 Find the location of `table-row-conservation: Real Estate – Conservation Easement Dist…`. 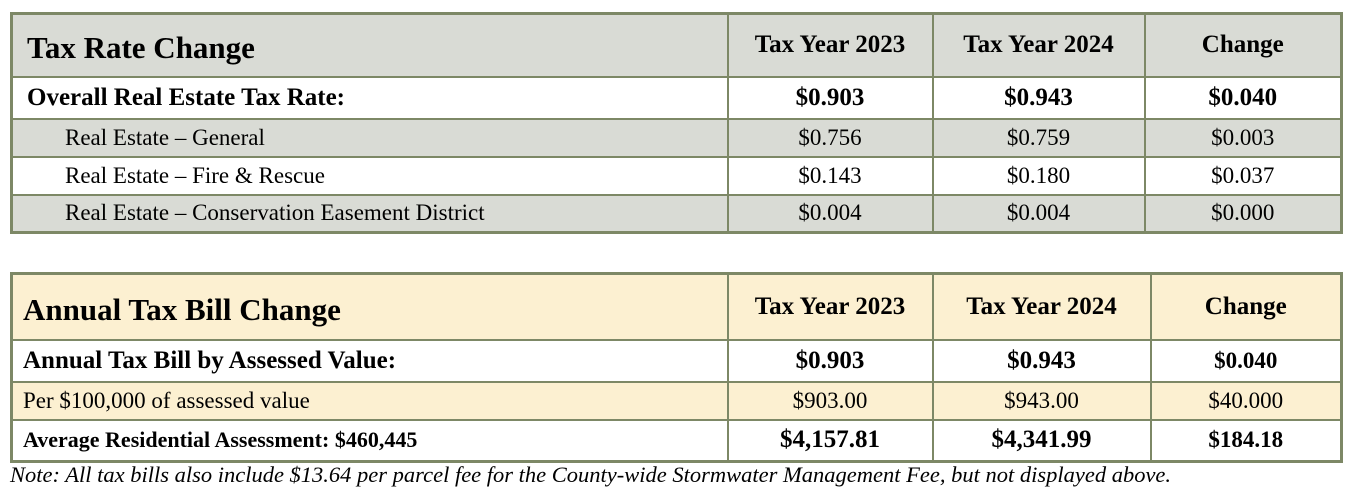

table-row-conservation: Real Estate – Conservation Easement Dist… is located at coordinates (676, 213).